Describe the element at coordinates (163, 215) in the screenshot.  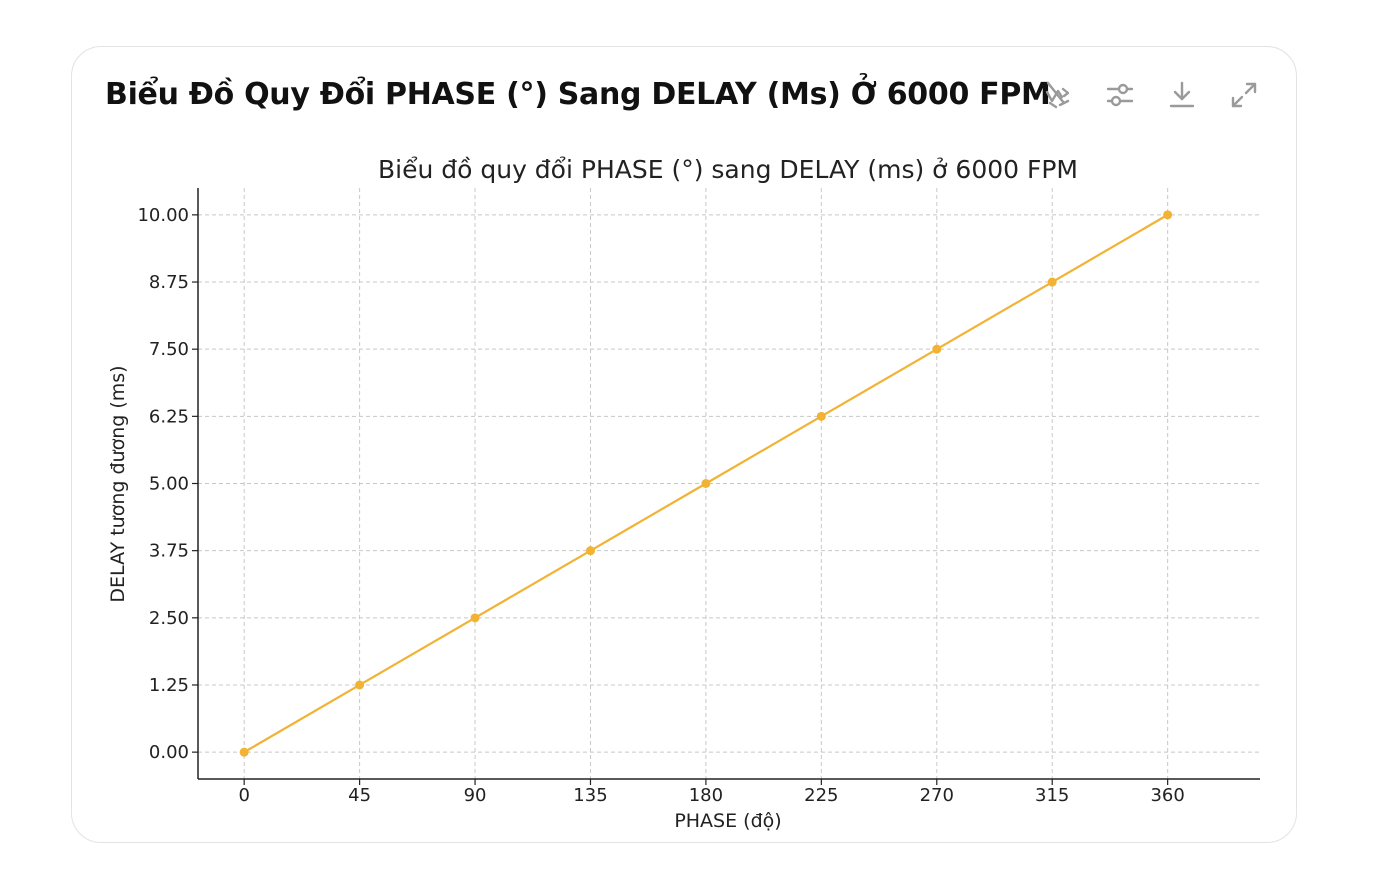
I see `y-tick-label: 10.00` at that location.